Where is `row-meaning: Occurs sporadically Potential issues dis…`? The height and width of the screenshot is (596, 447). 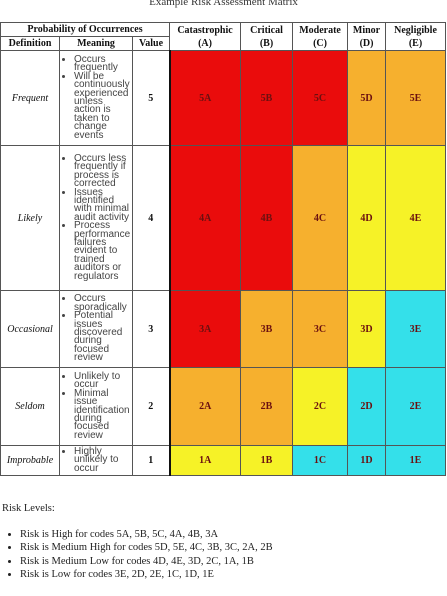
row-meaning: Occurs sporadically Potential issues dis… is located at coordinates (96, 329).